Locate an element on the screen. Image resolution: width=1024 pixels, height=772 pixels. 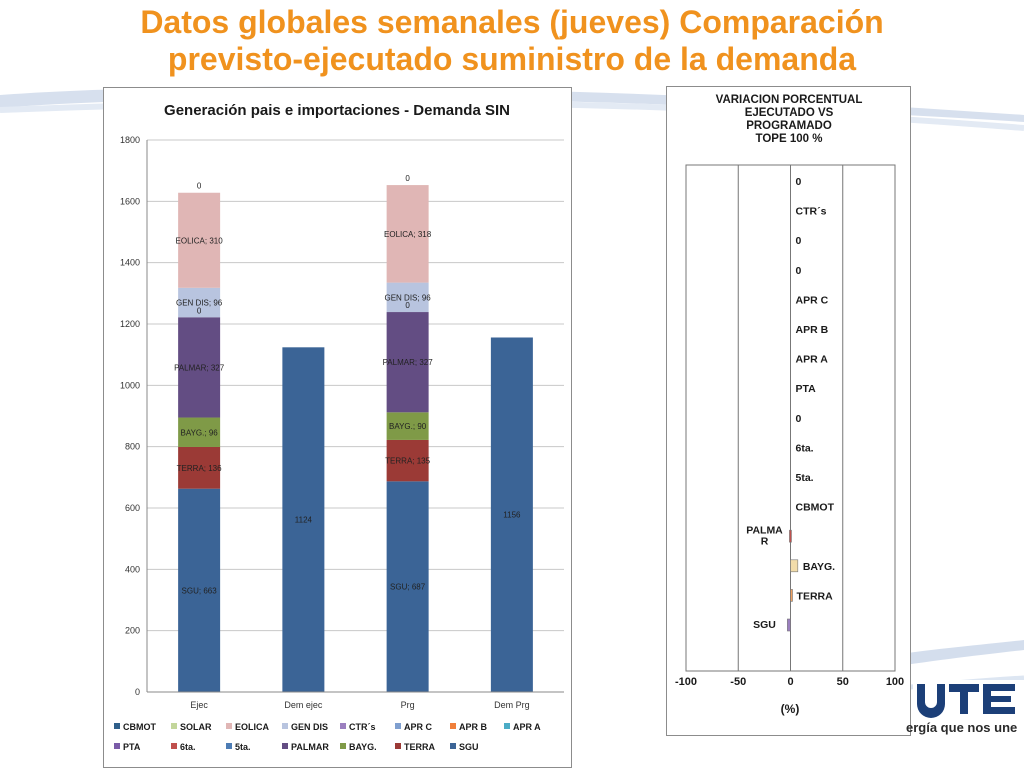
data-label-terra: TERRA; 136 is located at coordinates (199, 468).